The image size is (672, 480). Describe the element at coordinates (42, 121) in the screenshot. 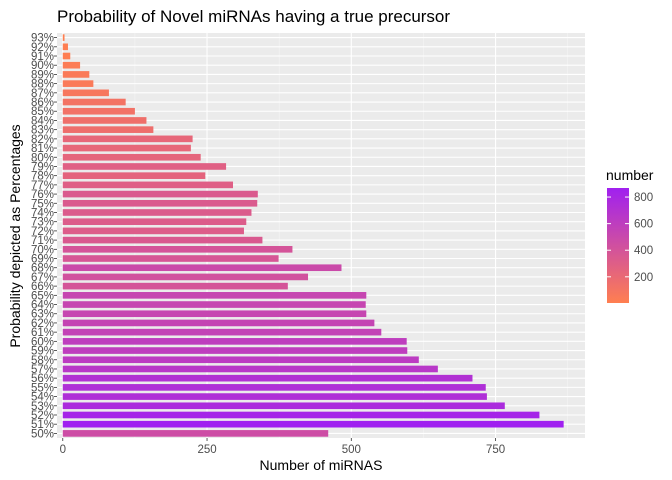

I see `y-tick-label: 84%` at that location.